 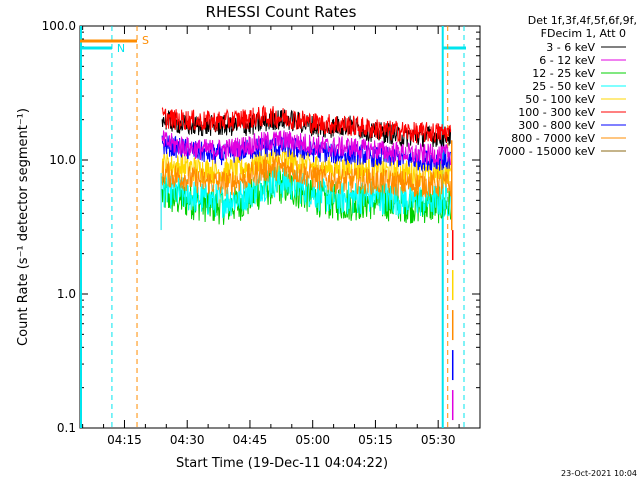 I want to click on series-line-25to50keV, so click(x=306, y=192).